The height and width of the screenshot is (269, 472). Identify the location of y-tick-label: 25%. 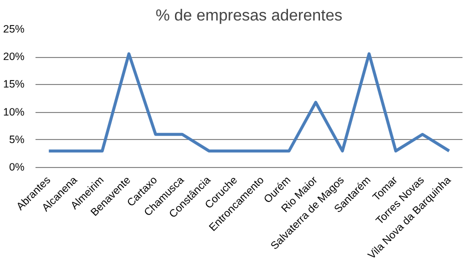
(14, 30).